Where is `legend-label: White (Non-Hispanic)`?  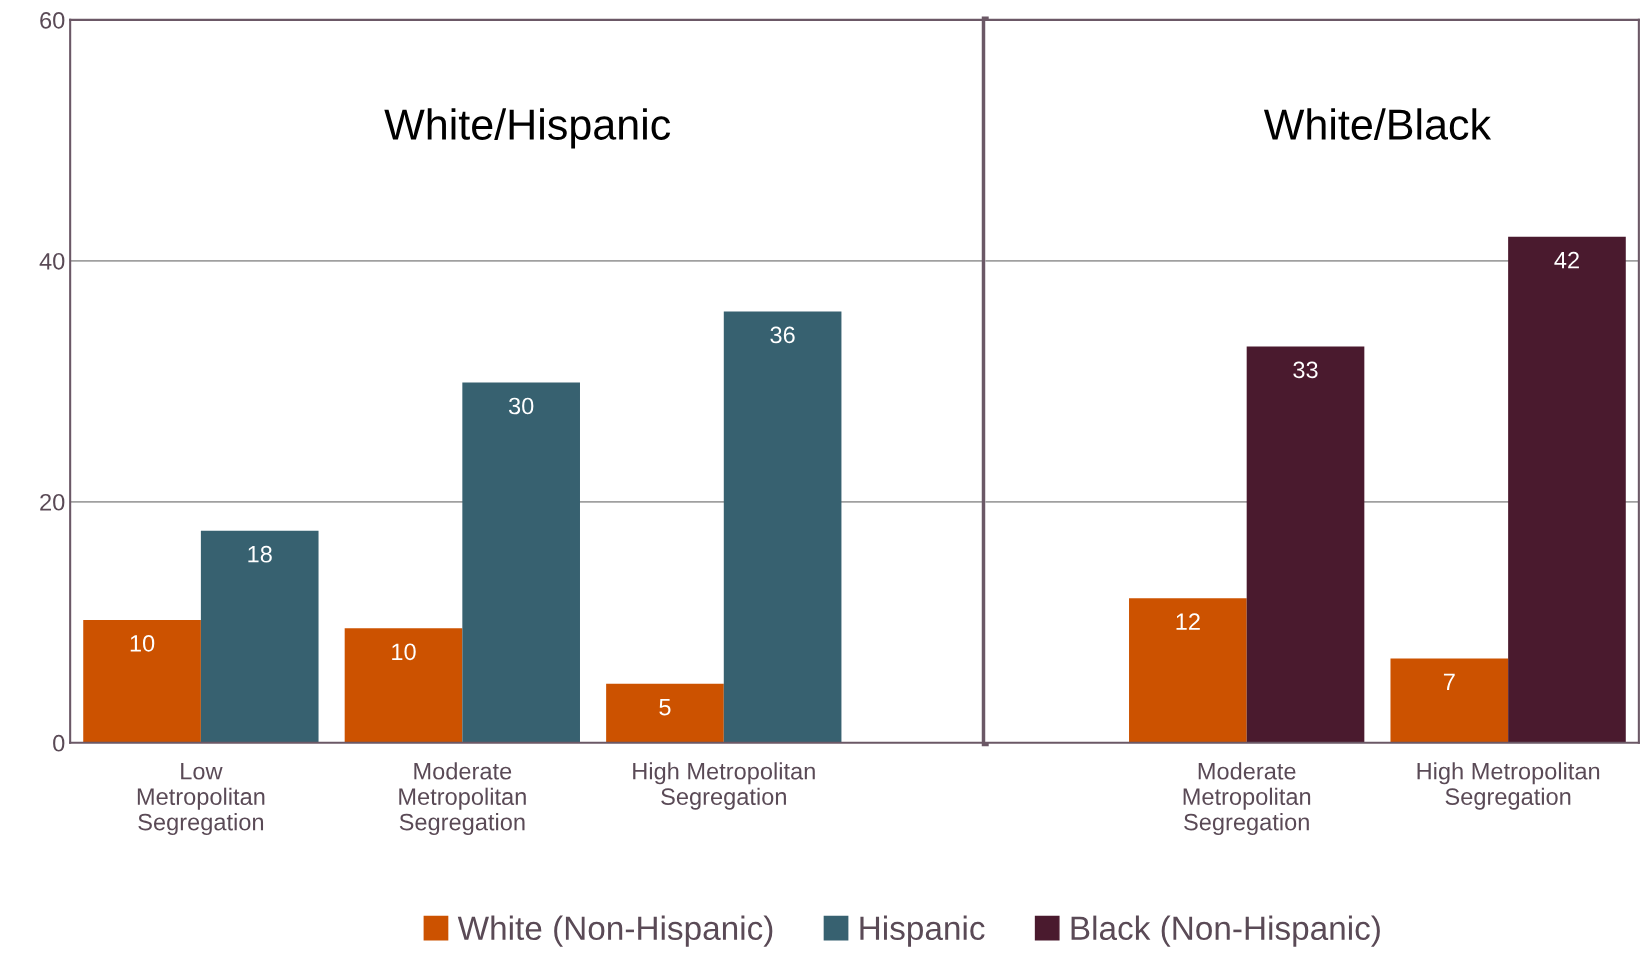
legend-label: White (Non-Hispanic) is located at coordinates (615, 931).